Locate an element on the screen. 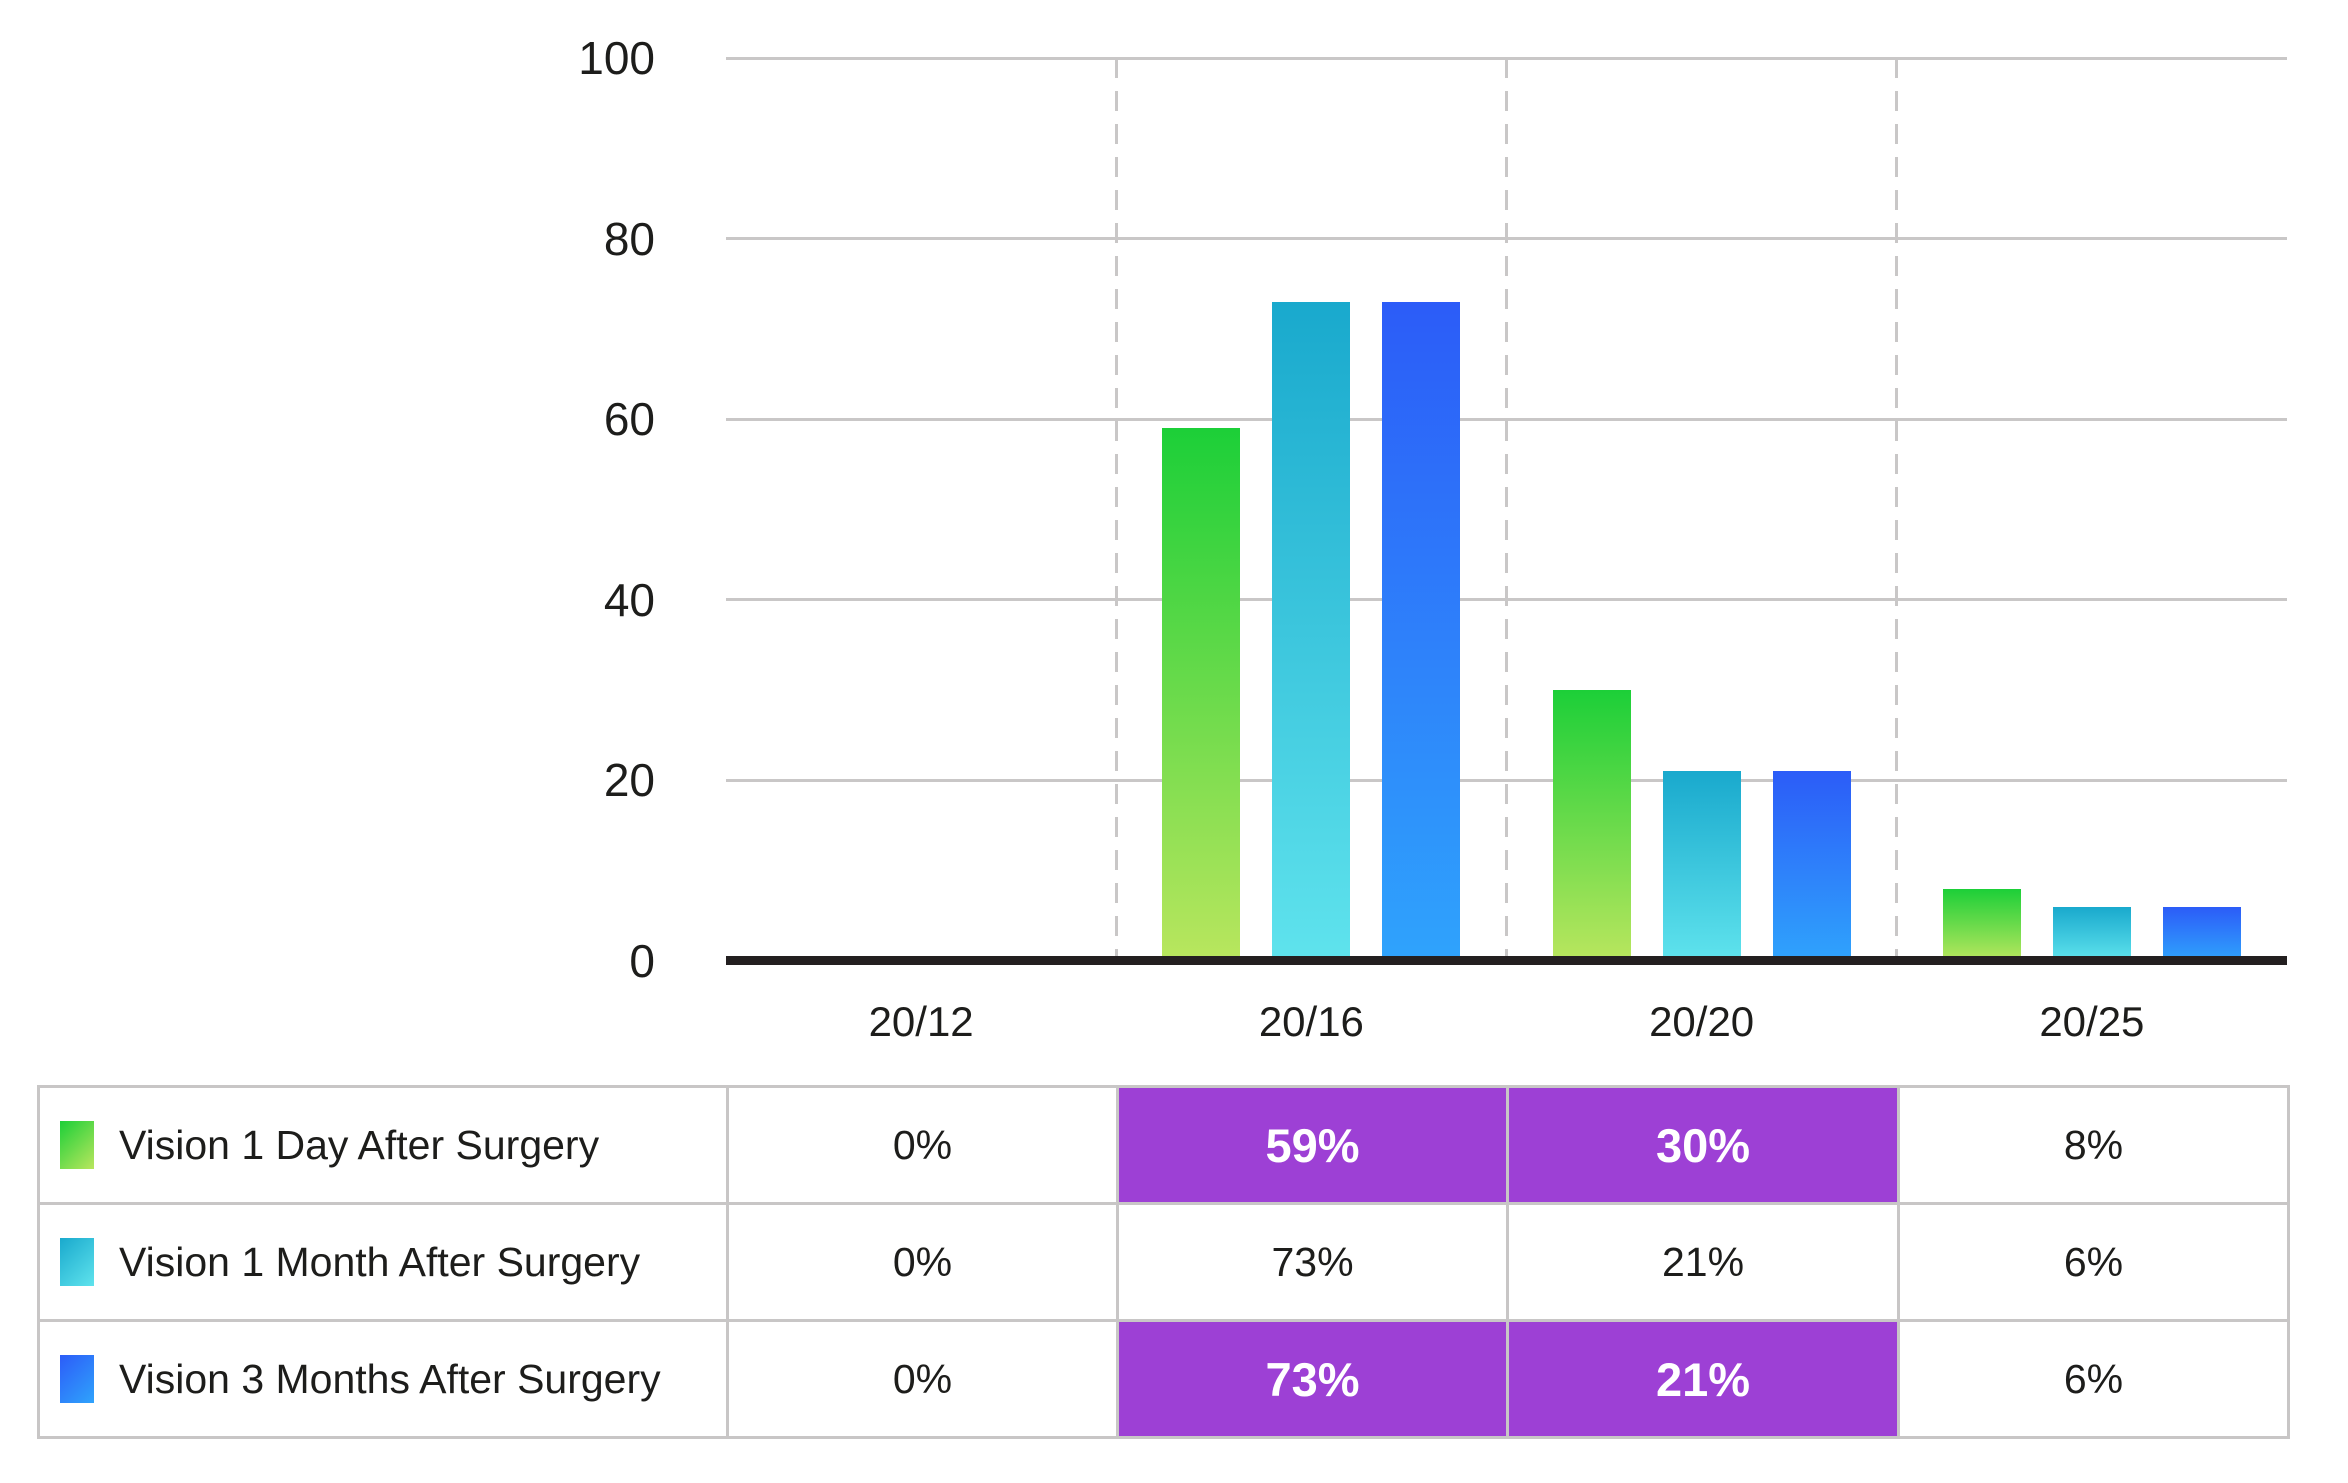 The image size is (2348, 1483). y-axis-tick-label: 60 is located at coordinates (629, 419).